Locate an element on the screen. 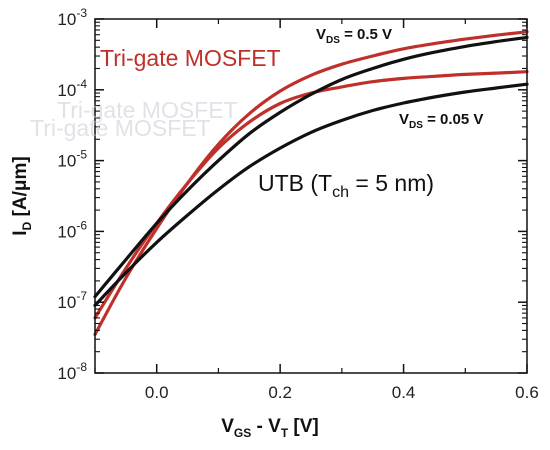 This screenshot has height=450, width=550. y-tick-label: 10⁻⁵ is located at coordinates (72, 159).